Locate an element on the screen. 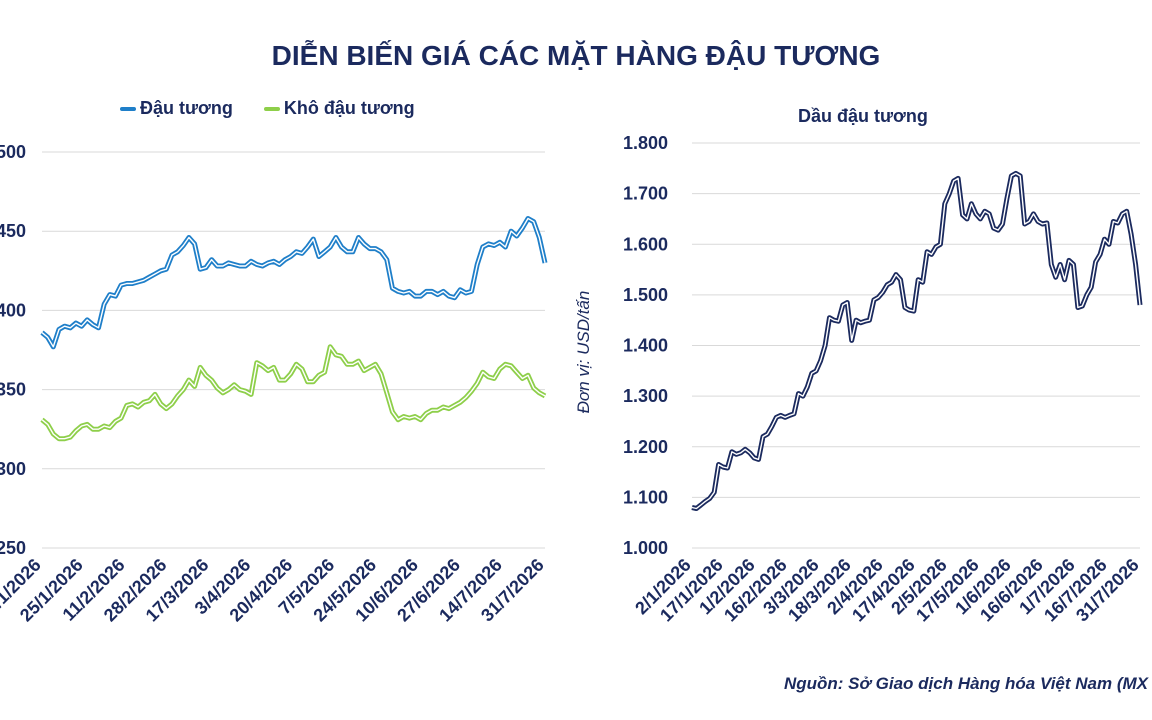 Image resolution: width=1152 pixels, height=720 pixels. y-tick-label: 400 is located at coordinates (13, 310).